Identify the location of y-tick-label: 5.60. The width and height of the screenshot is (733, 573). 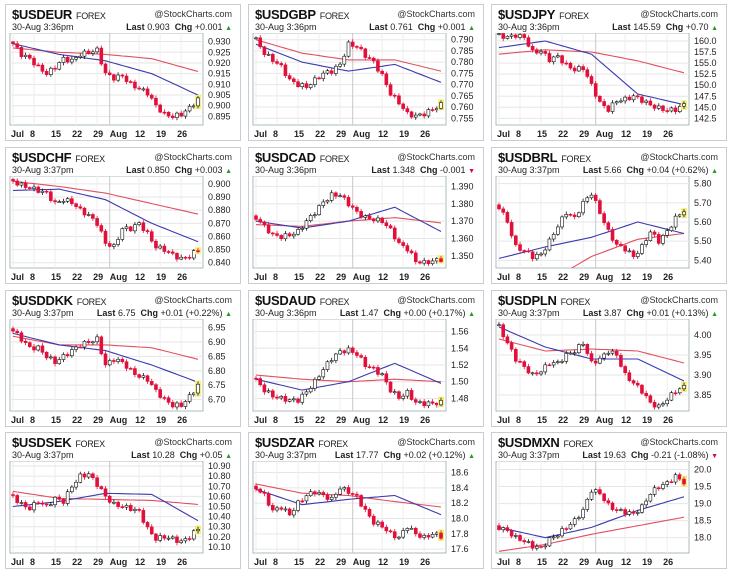
(703, 222).